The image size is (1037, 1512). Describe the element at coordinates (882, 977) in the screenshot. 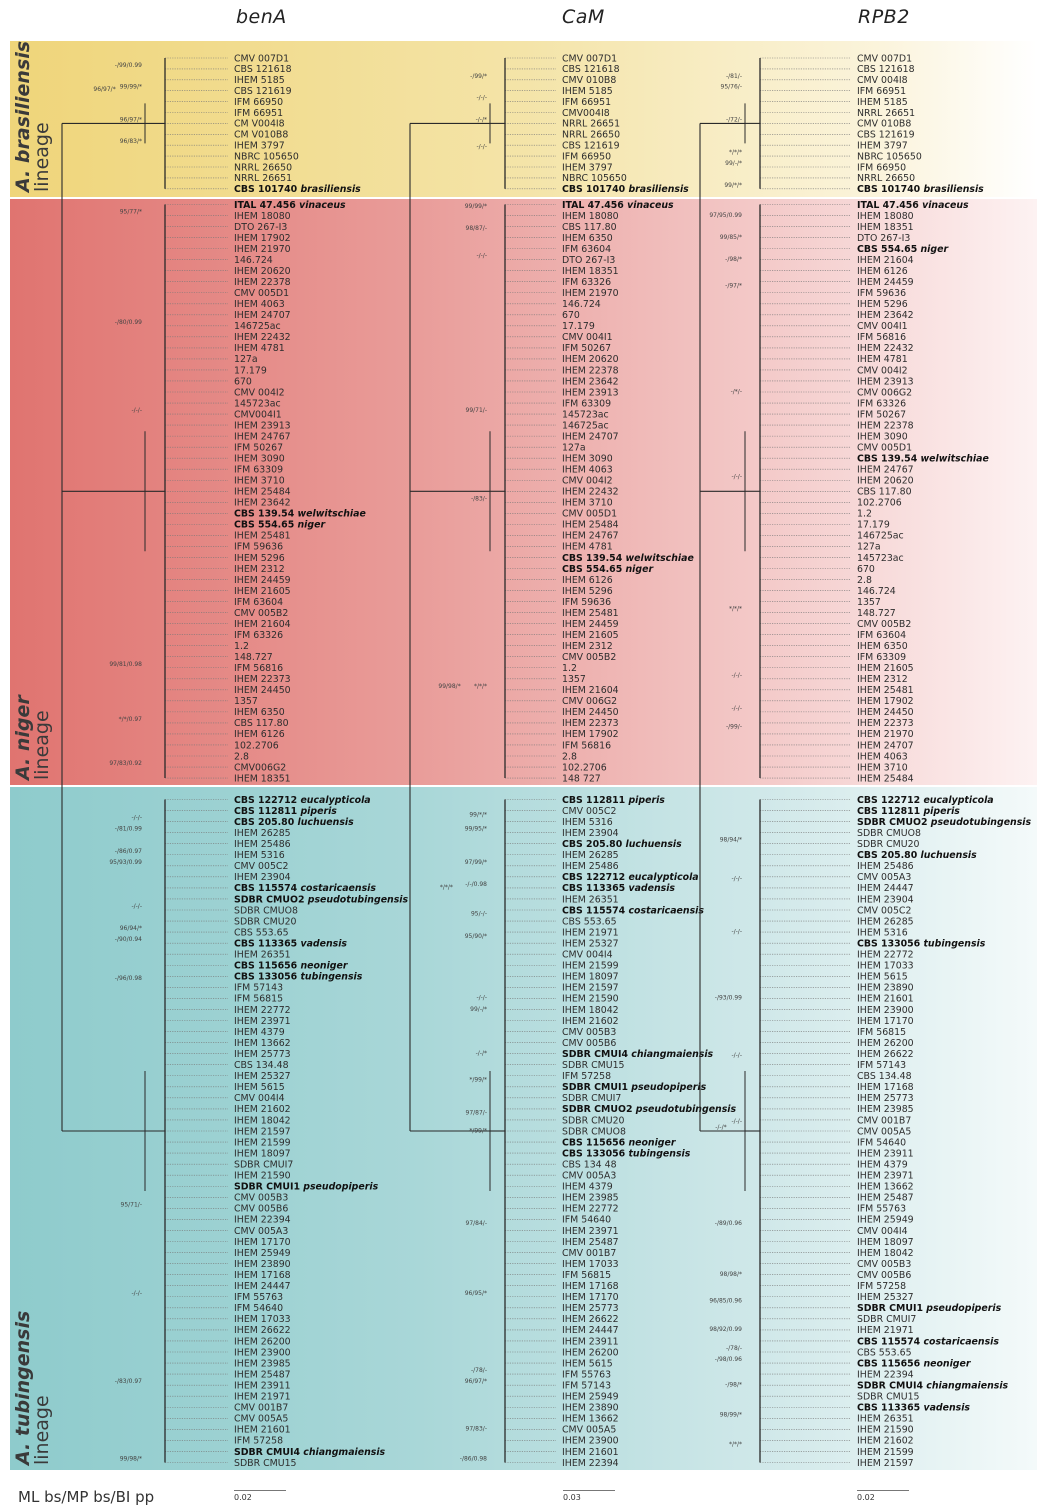

I see `taxon-label: IHEM 5615` at that location.